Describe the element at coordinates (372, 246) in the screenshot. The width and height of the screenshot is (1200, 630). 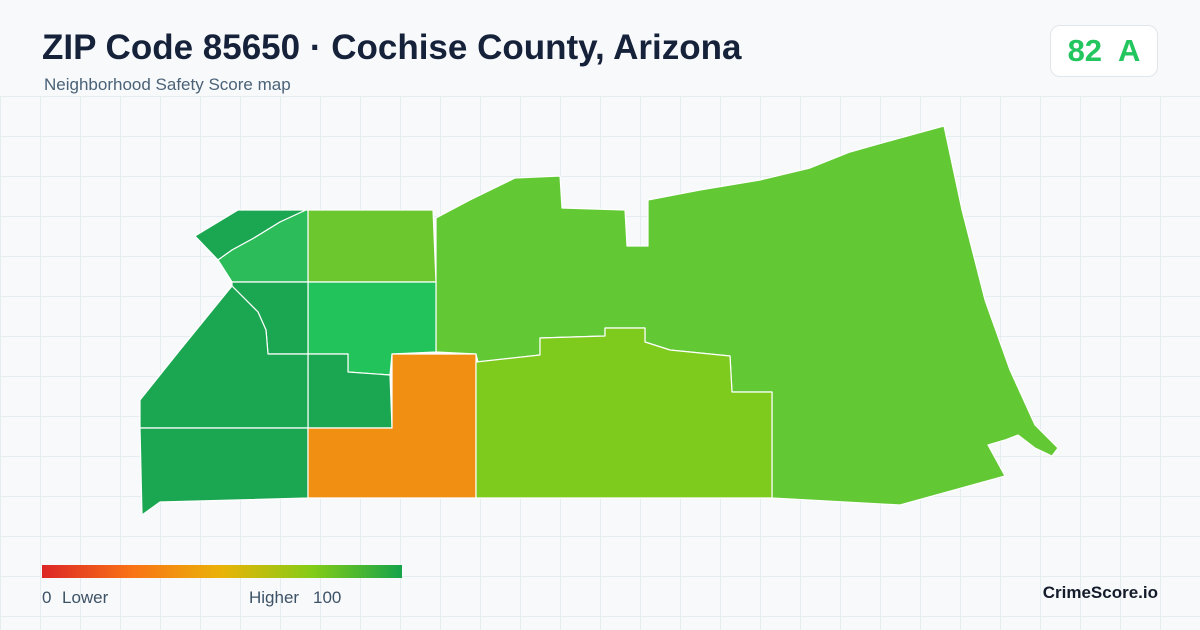
I see `region-north-center-a` at that location.